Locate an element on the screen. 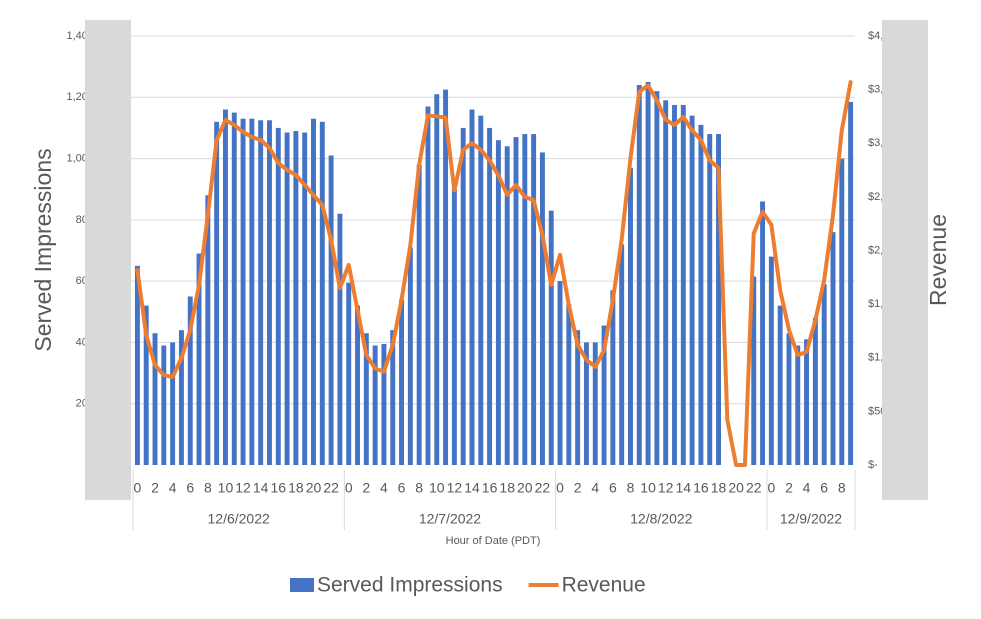 The image size is (981, 619). legend-swatch is located at coordinates (302, 585).